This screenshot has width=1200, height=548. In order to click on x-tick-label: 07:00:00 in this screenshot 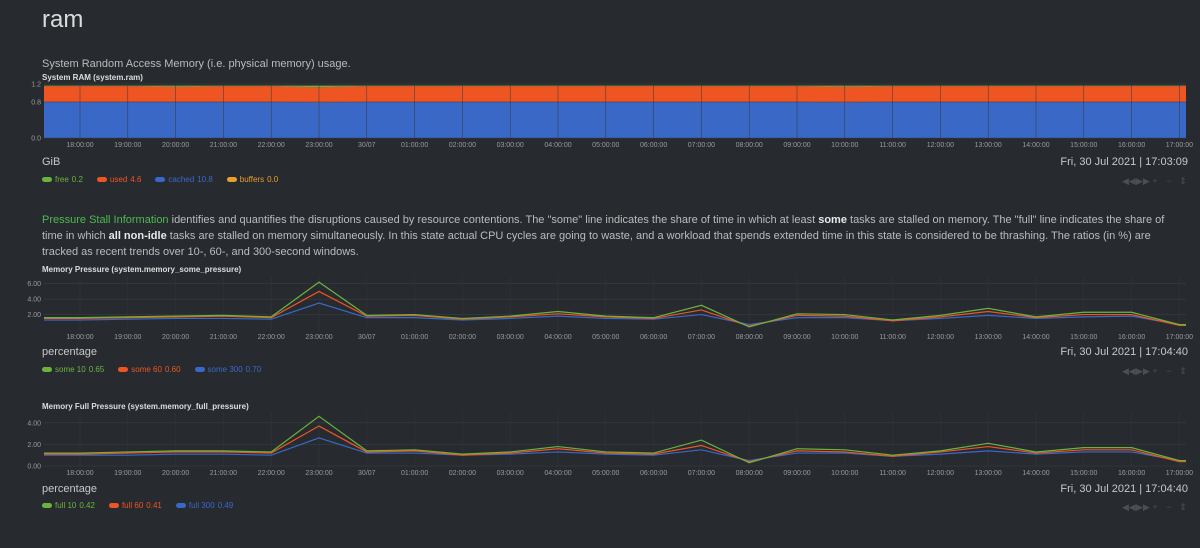, I will do `click(701, 337)`.